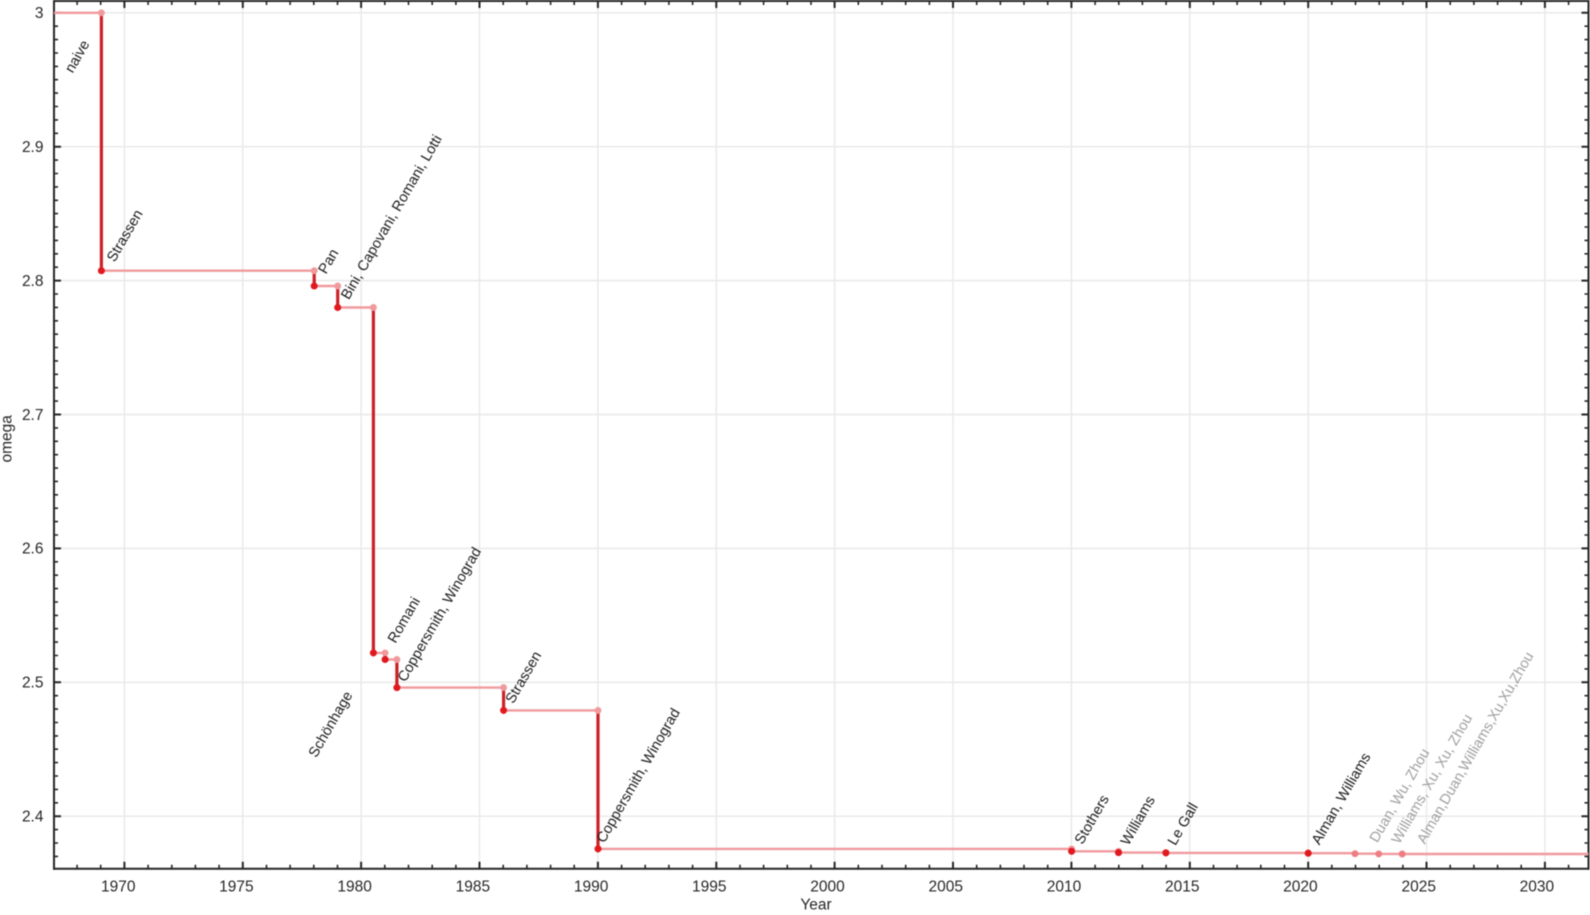 The width and height of the screenshot is (1590, 915). Describe the element at coordinates (591, 886) in the screenshot. I see `svg-text: 1990` at that location.